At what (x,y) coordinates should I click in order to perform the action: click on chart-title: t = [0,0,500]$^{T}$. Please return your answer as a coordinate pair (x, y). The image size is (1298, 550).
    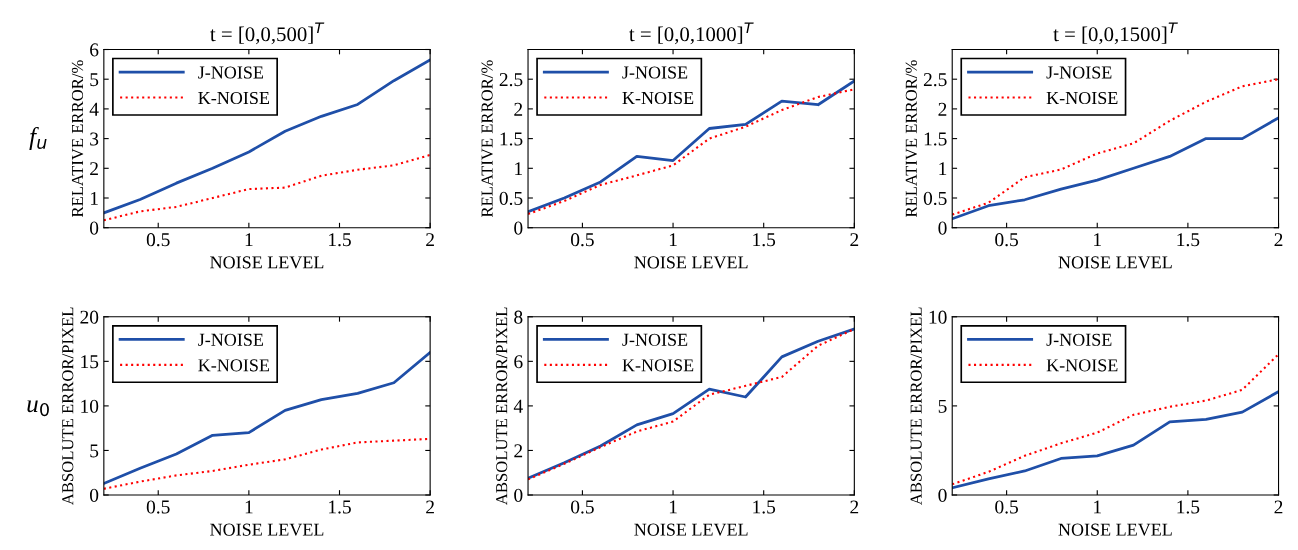
    Looking at the image, I should click on (267, 33).